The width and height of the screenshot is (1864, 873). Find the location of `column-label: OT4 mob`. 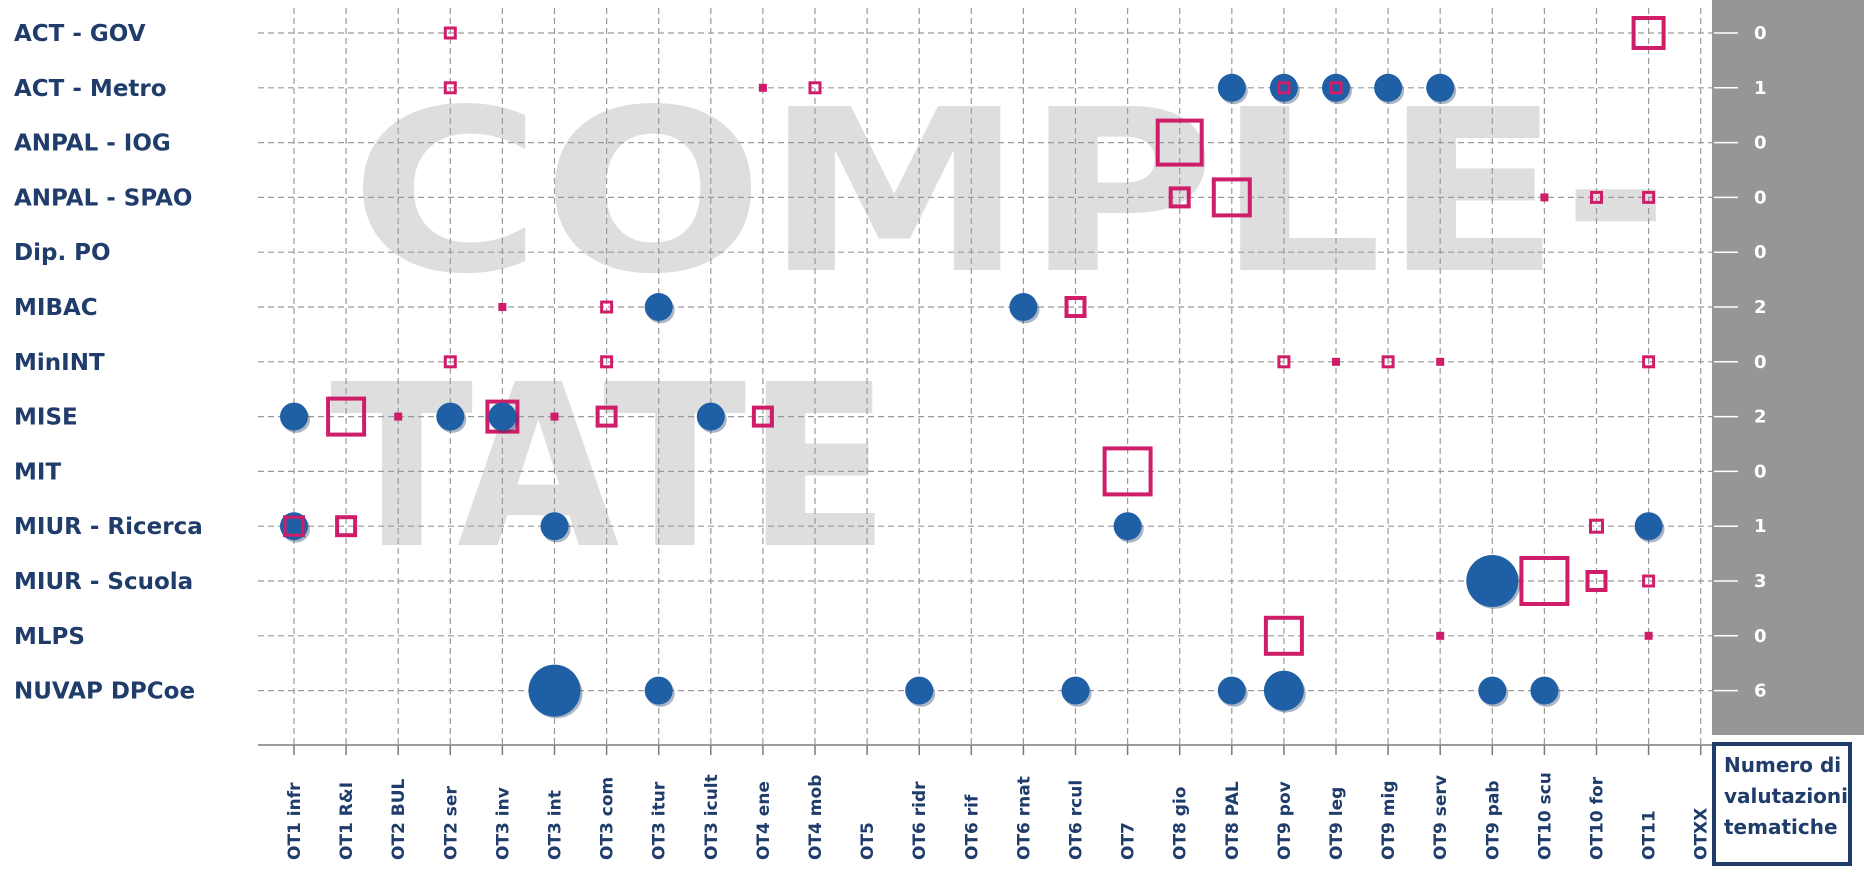

column-label: OT4 mob is located at coordinates (816, 817).